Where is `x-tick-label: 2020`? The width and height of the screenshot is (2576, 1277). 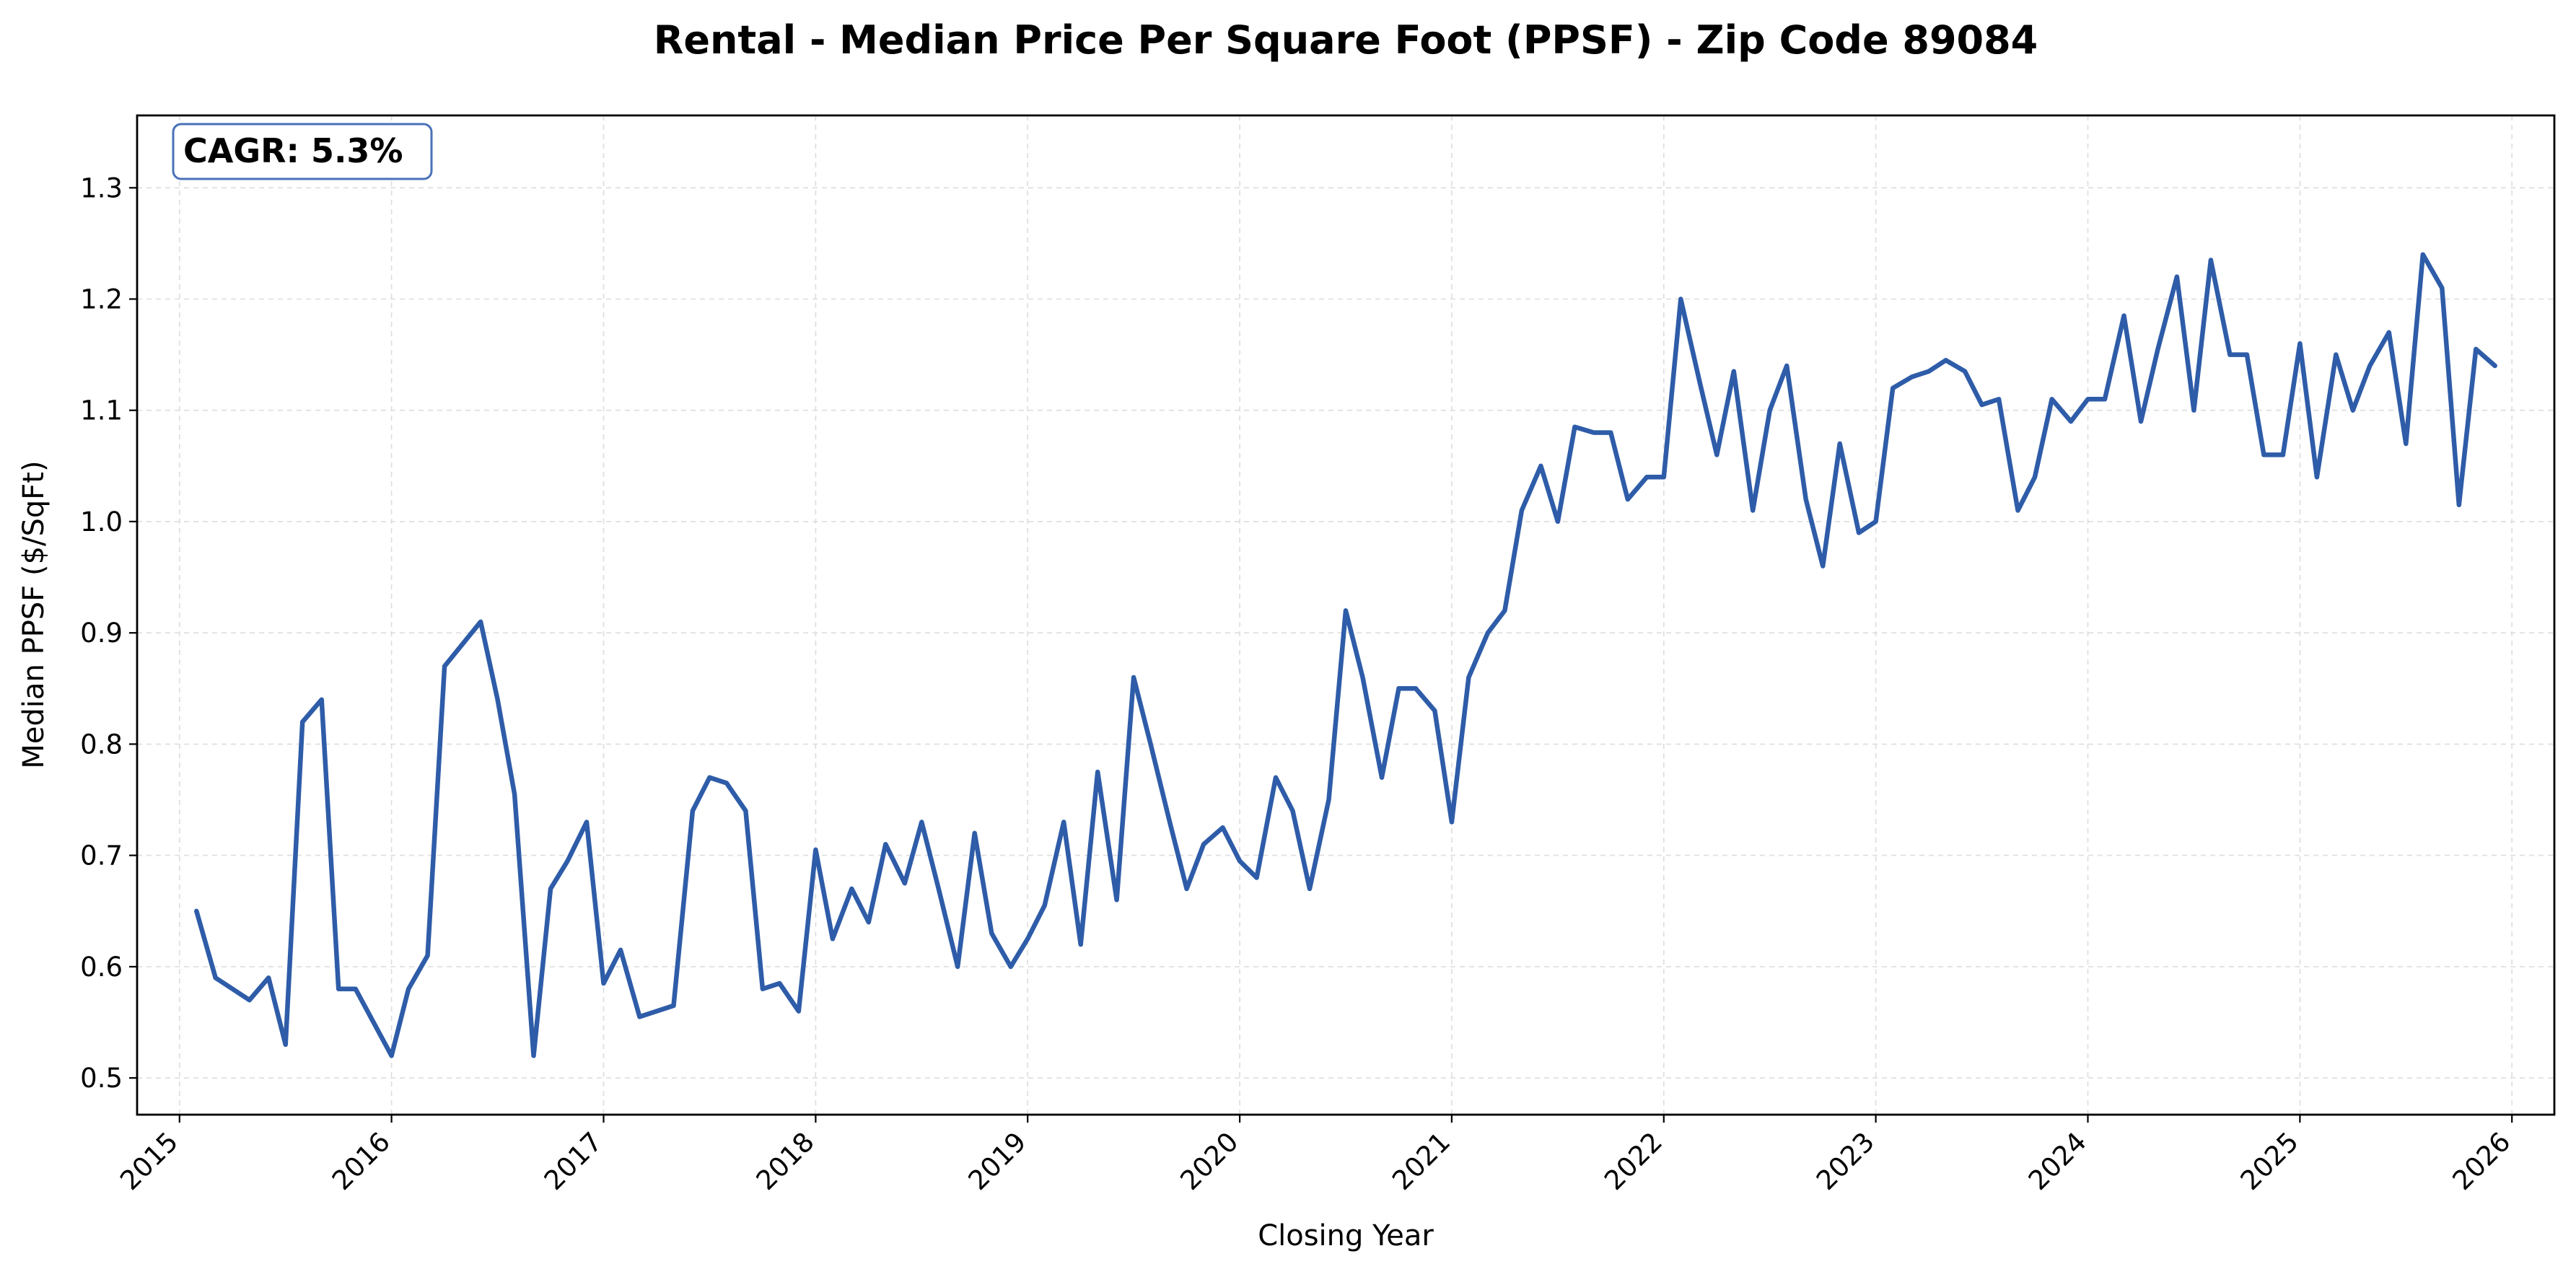
x-tick-label: 2020 is located at coordinates (1209, 1161).